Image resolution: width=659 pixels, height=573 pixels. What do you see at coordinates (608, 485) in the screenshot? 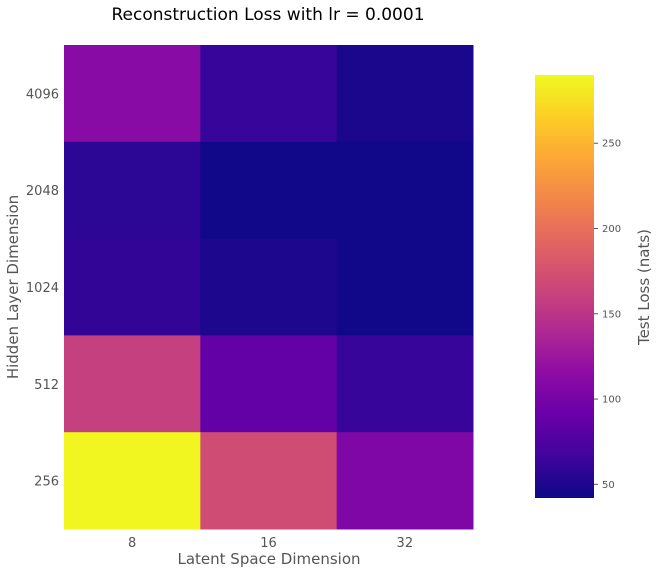
I see `colorbar-tick-label: 50` at bounding box center [608, 485].